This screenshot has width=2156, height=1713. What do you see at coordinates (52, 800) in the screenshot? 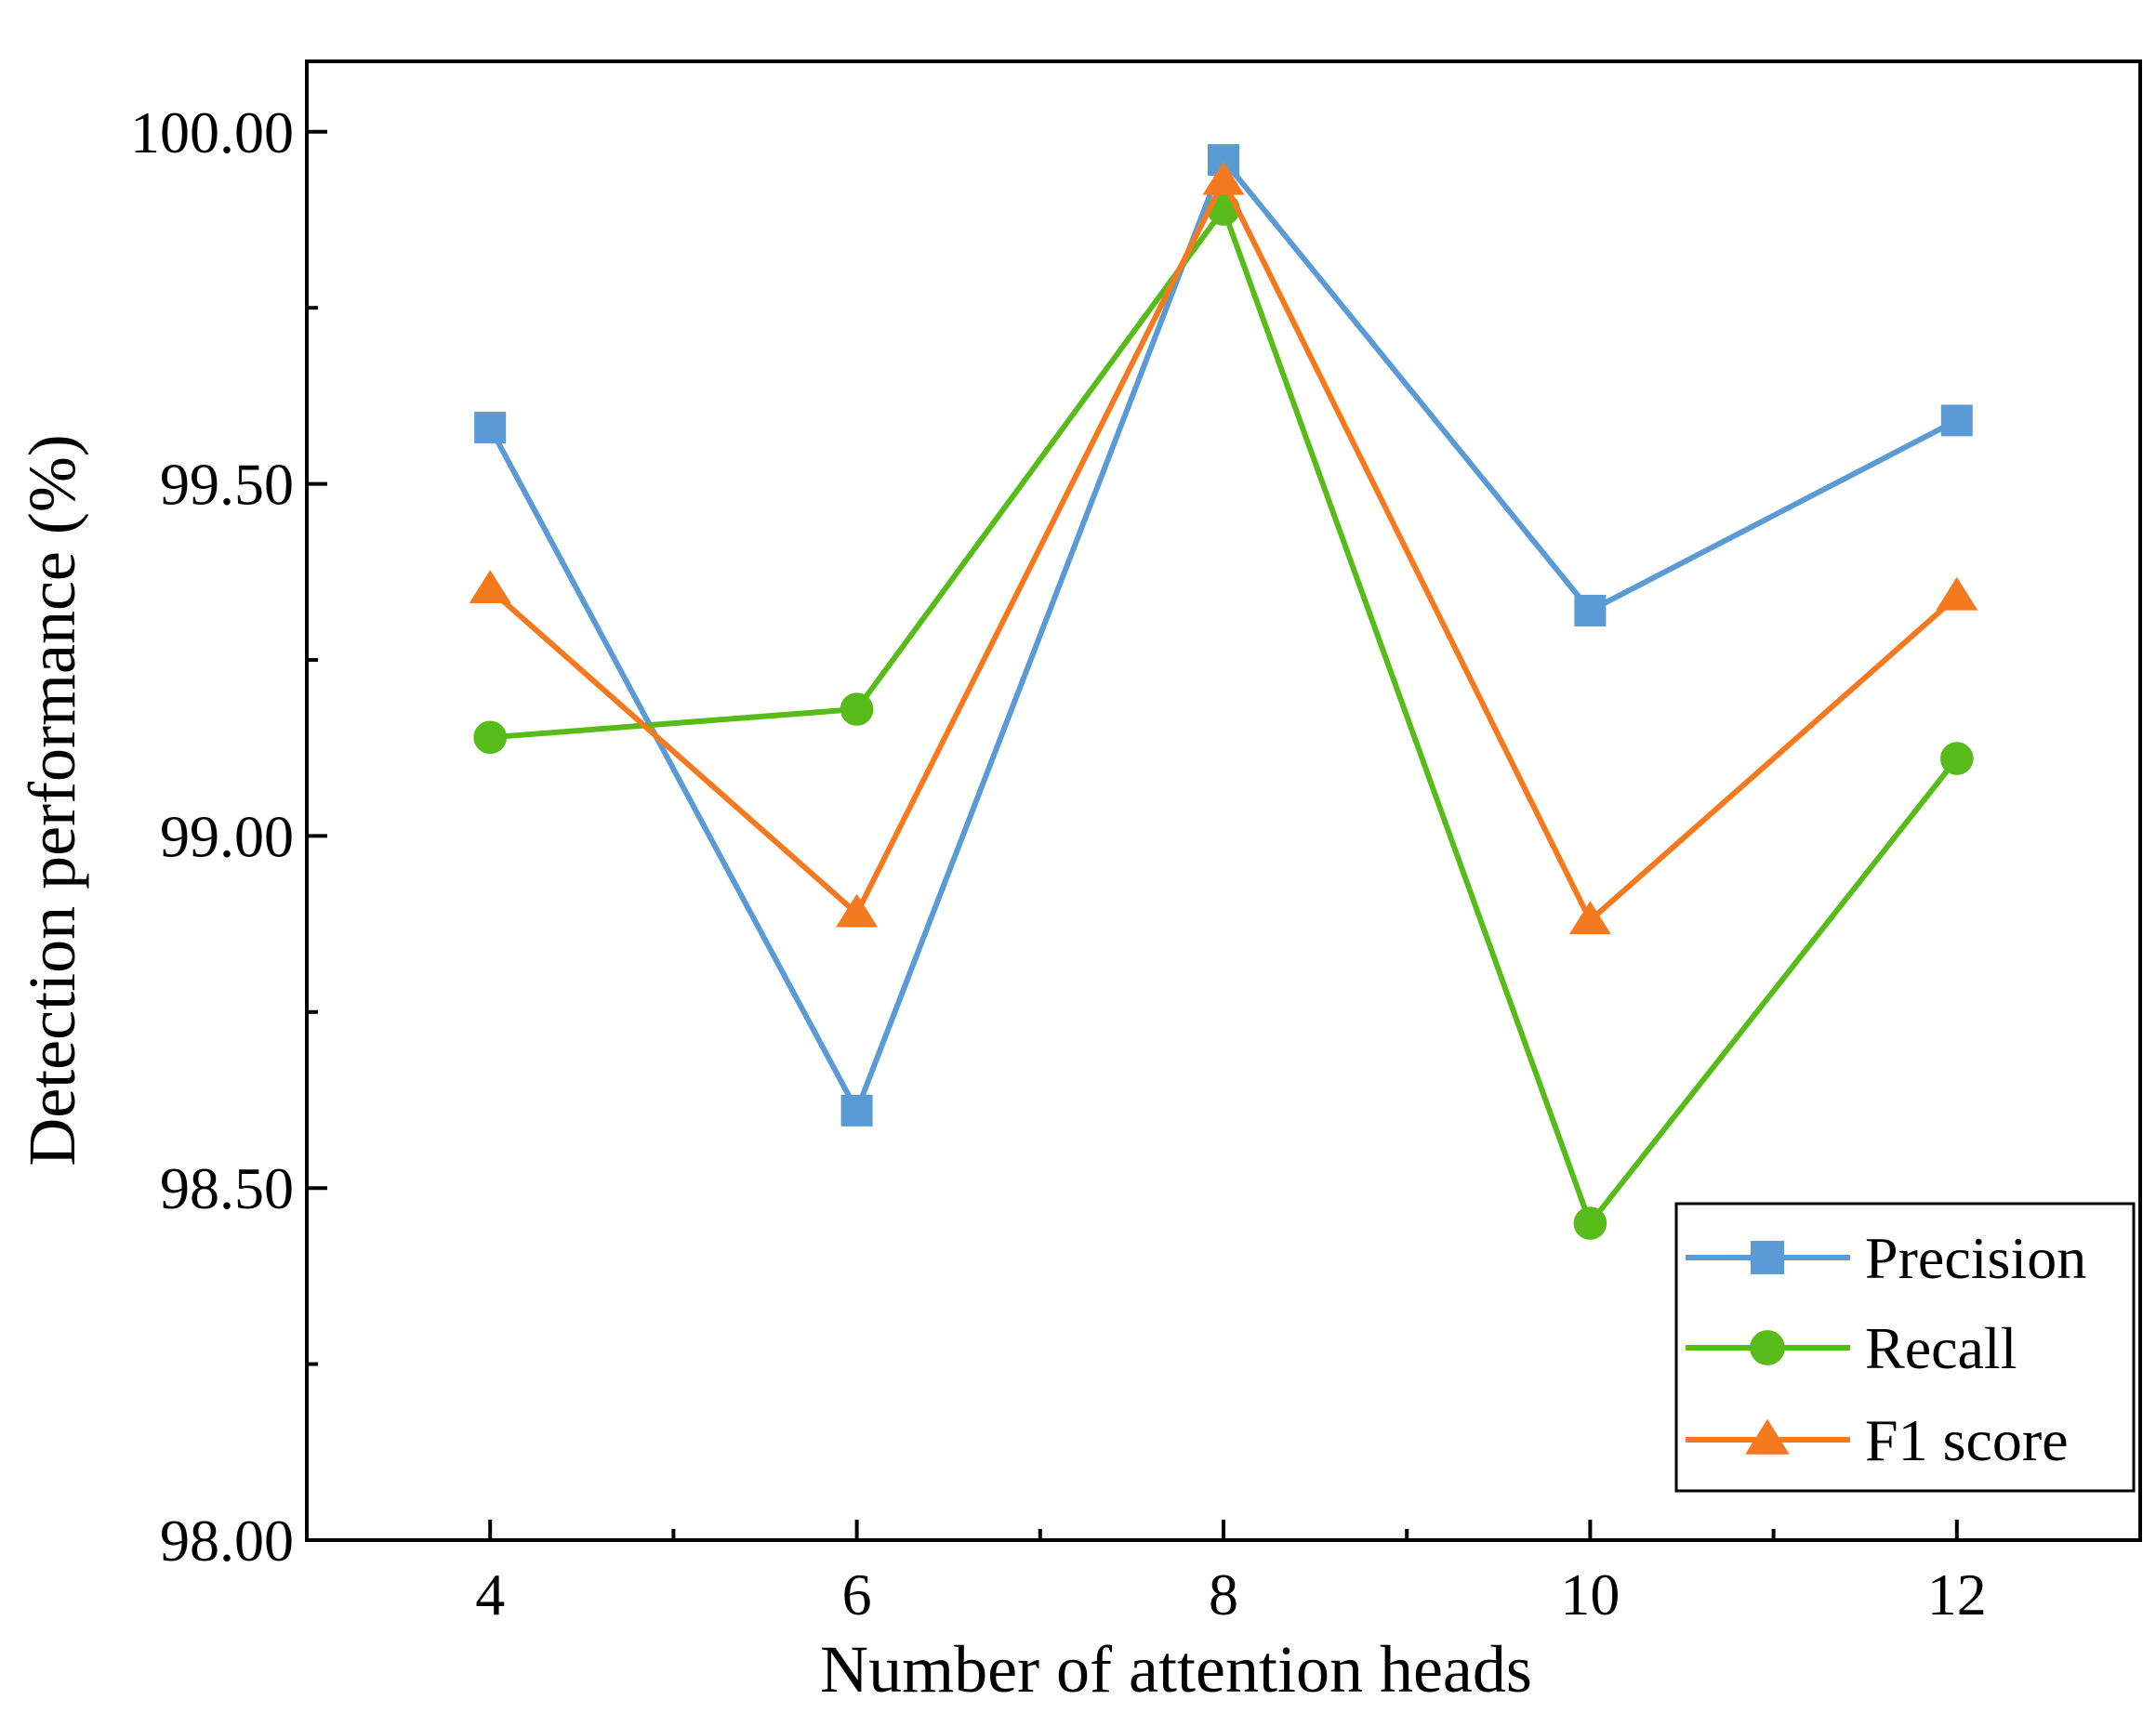
I see `y-axis-title: Detection performance (%)` at bounding box center [52, 800].